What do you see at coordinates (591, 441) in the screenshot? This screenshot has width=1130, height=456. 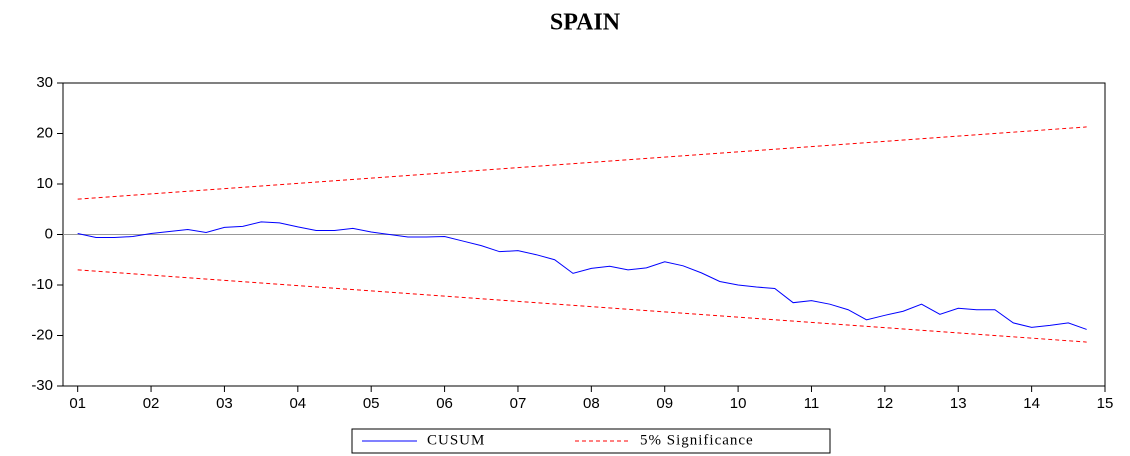 I see `legend-box` at bounding box center [591, 441].